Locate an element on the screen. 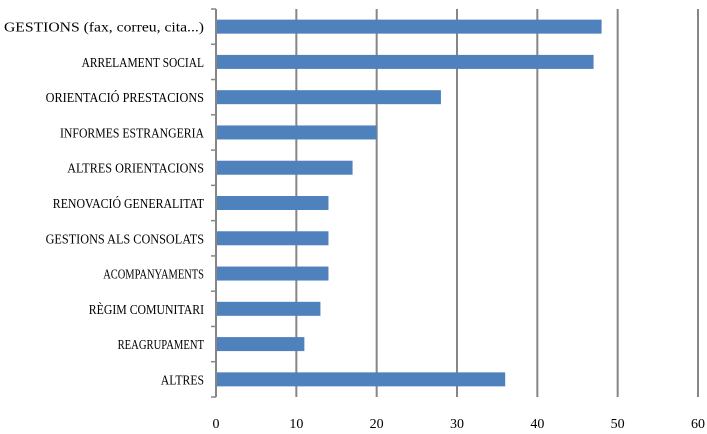 Image resolution: width=707 pixels, height=434 pixels. category-label: GESTIONS (fax, correu, cita...) is located at coordinates (104, 28).